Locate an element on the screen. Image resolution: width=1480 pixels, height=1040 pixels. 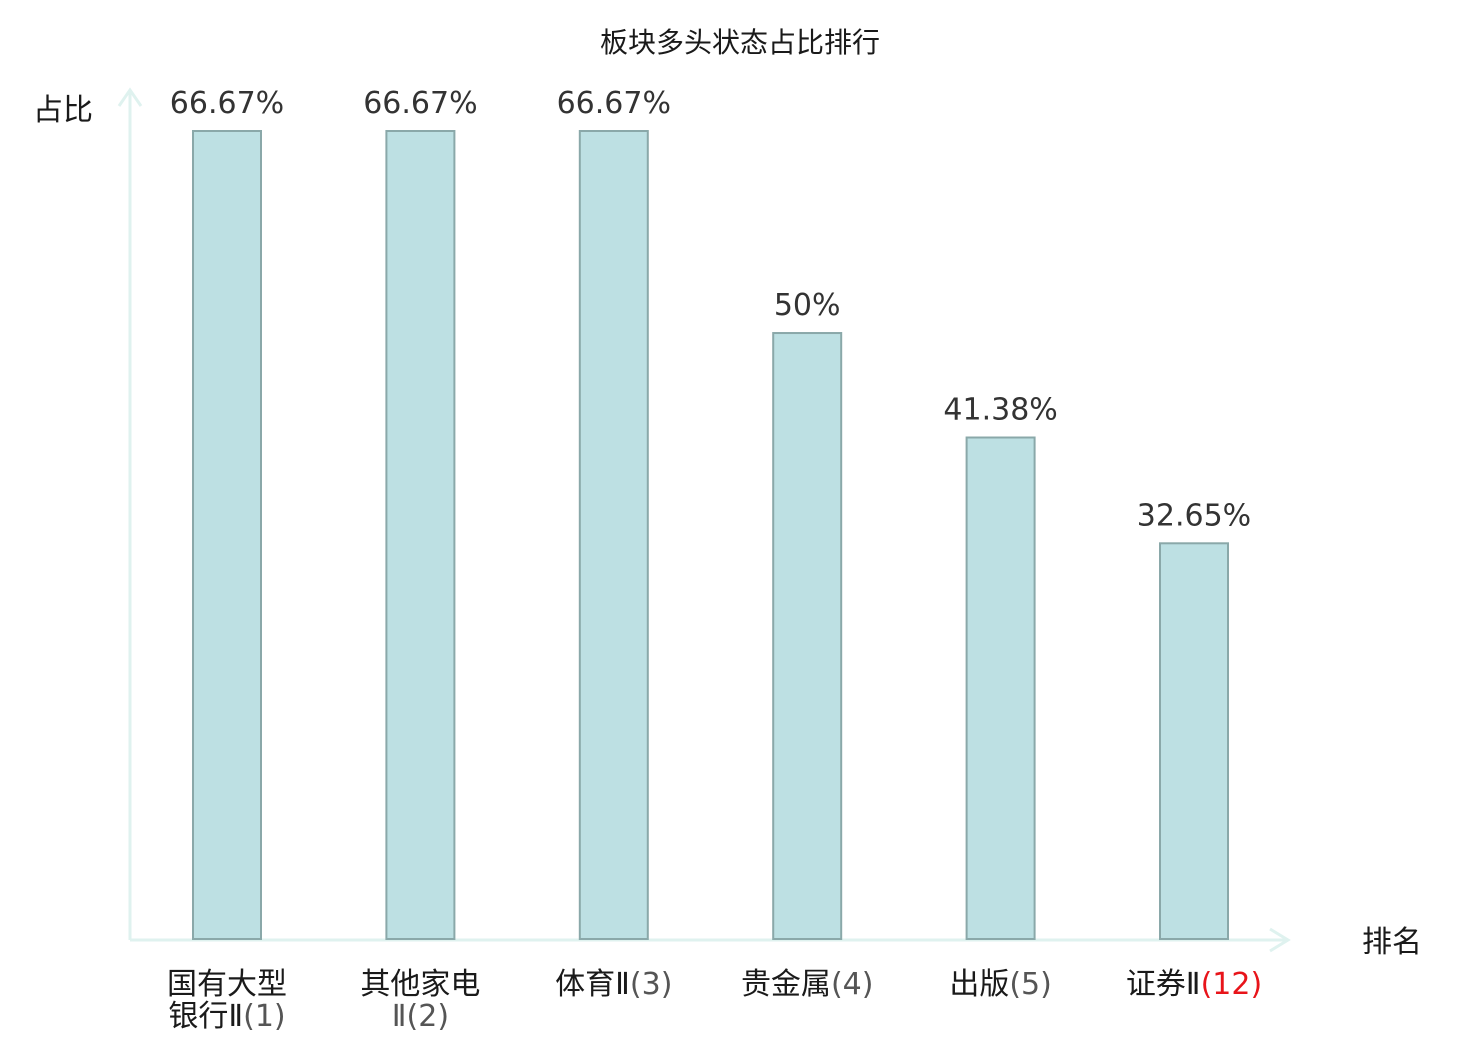
tick-label-line: 其他家电 is located at coordinates (420, 984).